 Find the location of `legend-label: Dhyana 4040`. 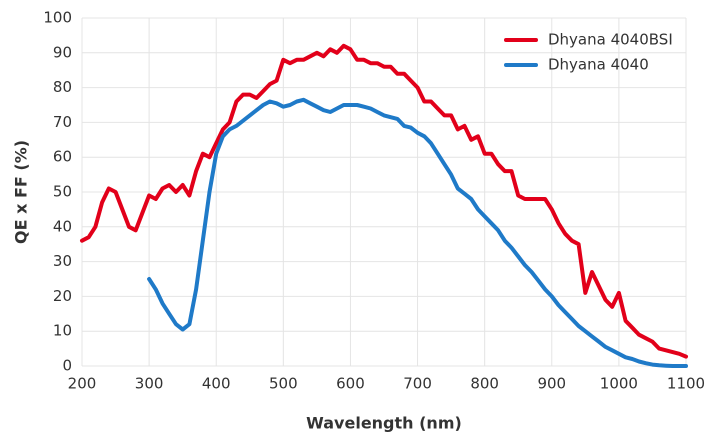

legend-label: Dhyana 4040 is located at coordinates (598, 65).